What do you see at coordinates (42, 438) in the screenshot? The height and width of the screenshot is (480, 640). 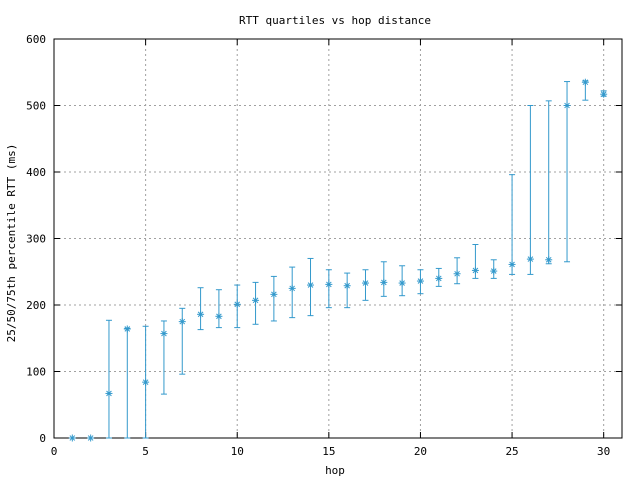 I see `y-tick-label: 0` at bounding box center [42, 438].